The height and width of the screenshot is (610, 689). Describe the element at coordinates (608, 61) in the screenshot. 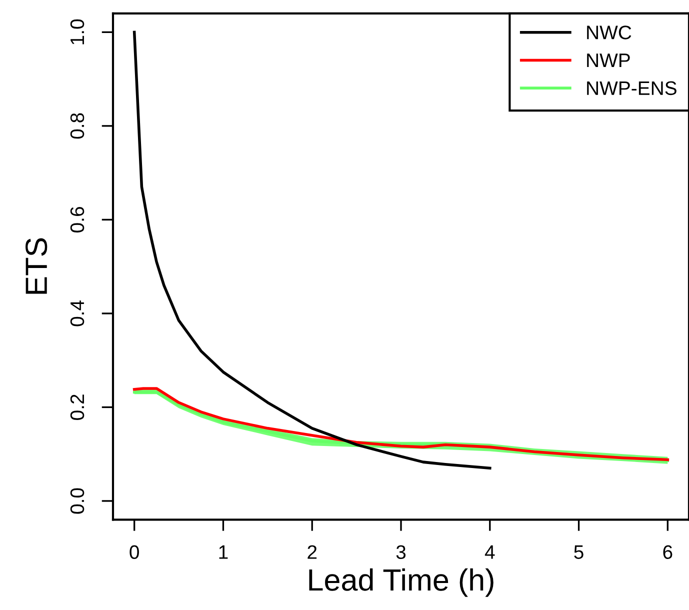

I see `legend-label: NWP` at that location.